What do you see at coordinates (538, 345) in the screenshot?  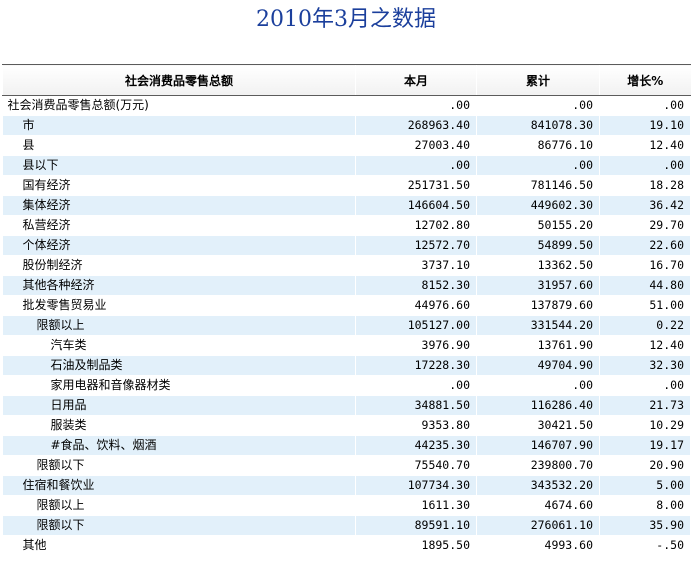 I see `cumulative-value: 13761.90` at bounding box center [538, 345].